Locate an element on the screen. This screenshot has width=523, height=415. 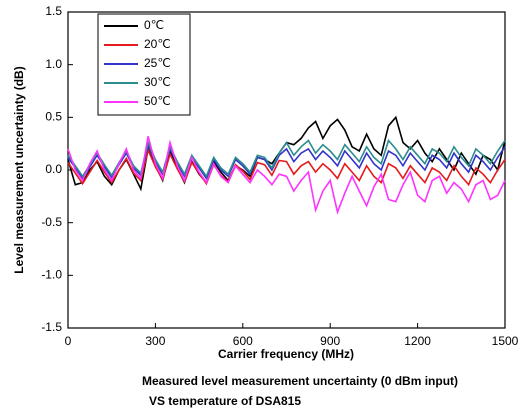
x-tick-label: 600 is located at coordinates (243, 341).